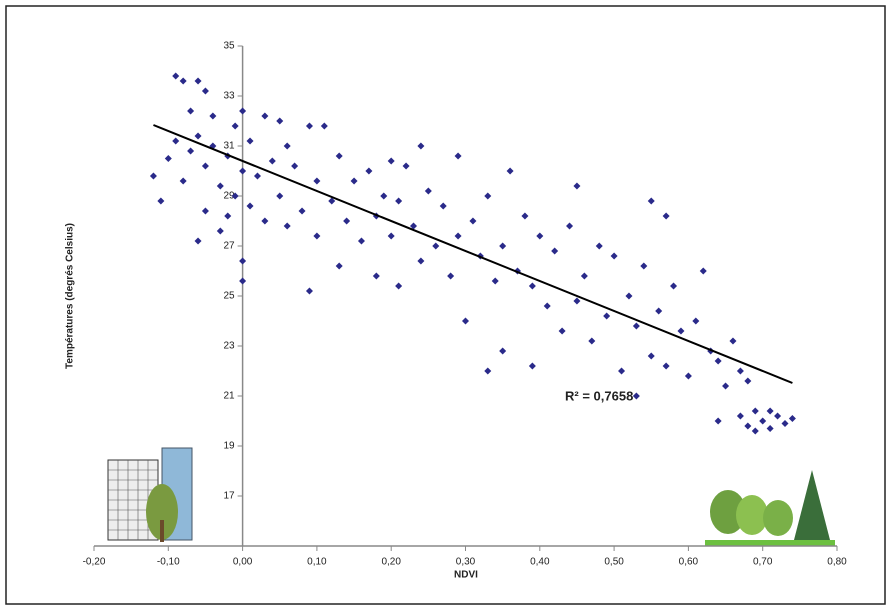 The image size is (891, 615). Describe the element at coordinates (70, 296) in the screenshot. I see `y-axis-label: Températures (degrés Celsius)` at that location.